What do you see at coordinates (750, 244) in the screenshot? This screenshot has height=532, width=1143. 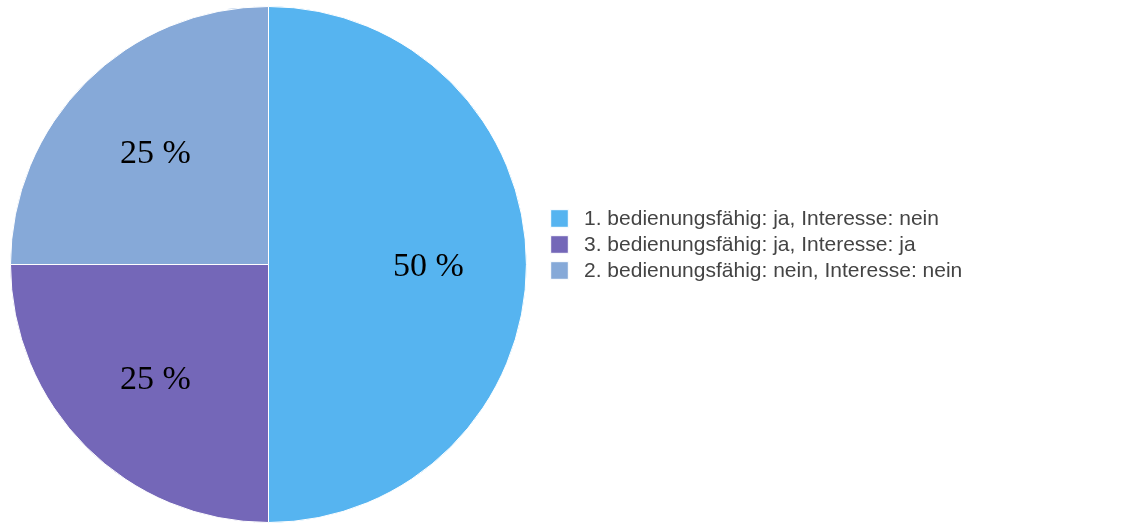 I see `legend-label: 3. bedienungsfähig: ja, Interesse: ja` at bounding box center [750, 244].